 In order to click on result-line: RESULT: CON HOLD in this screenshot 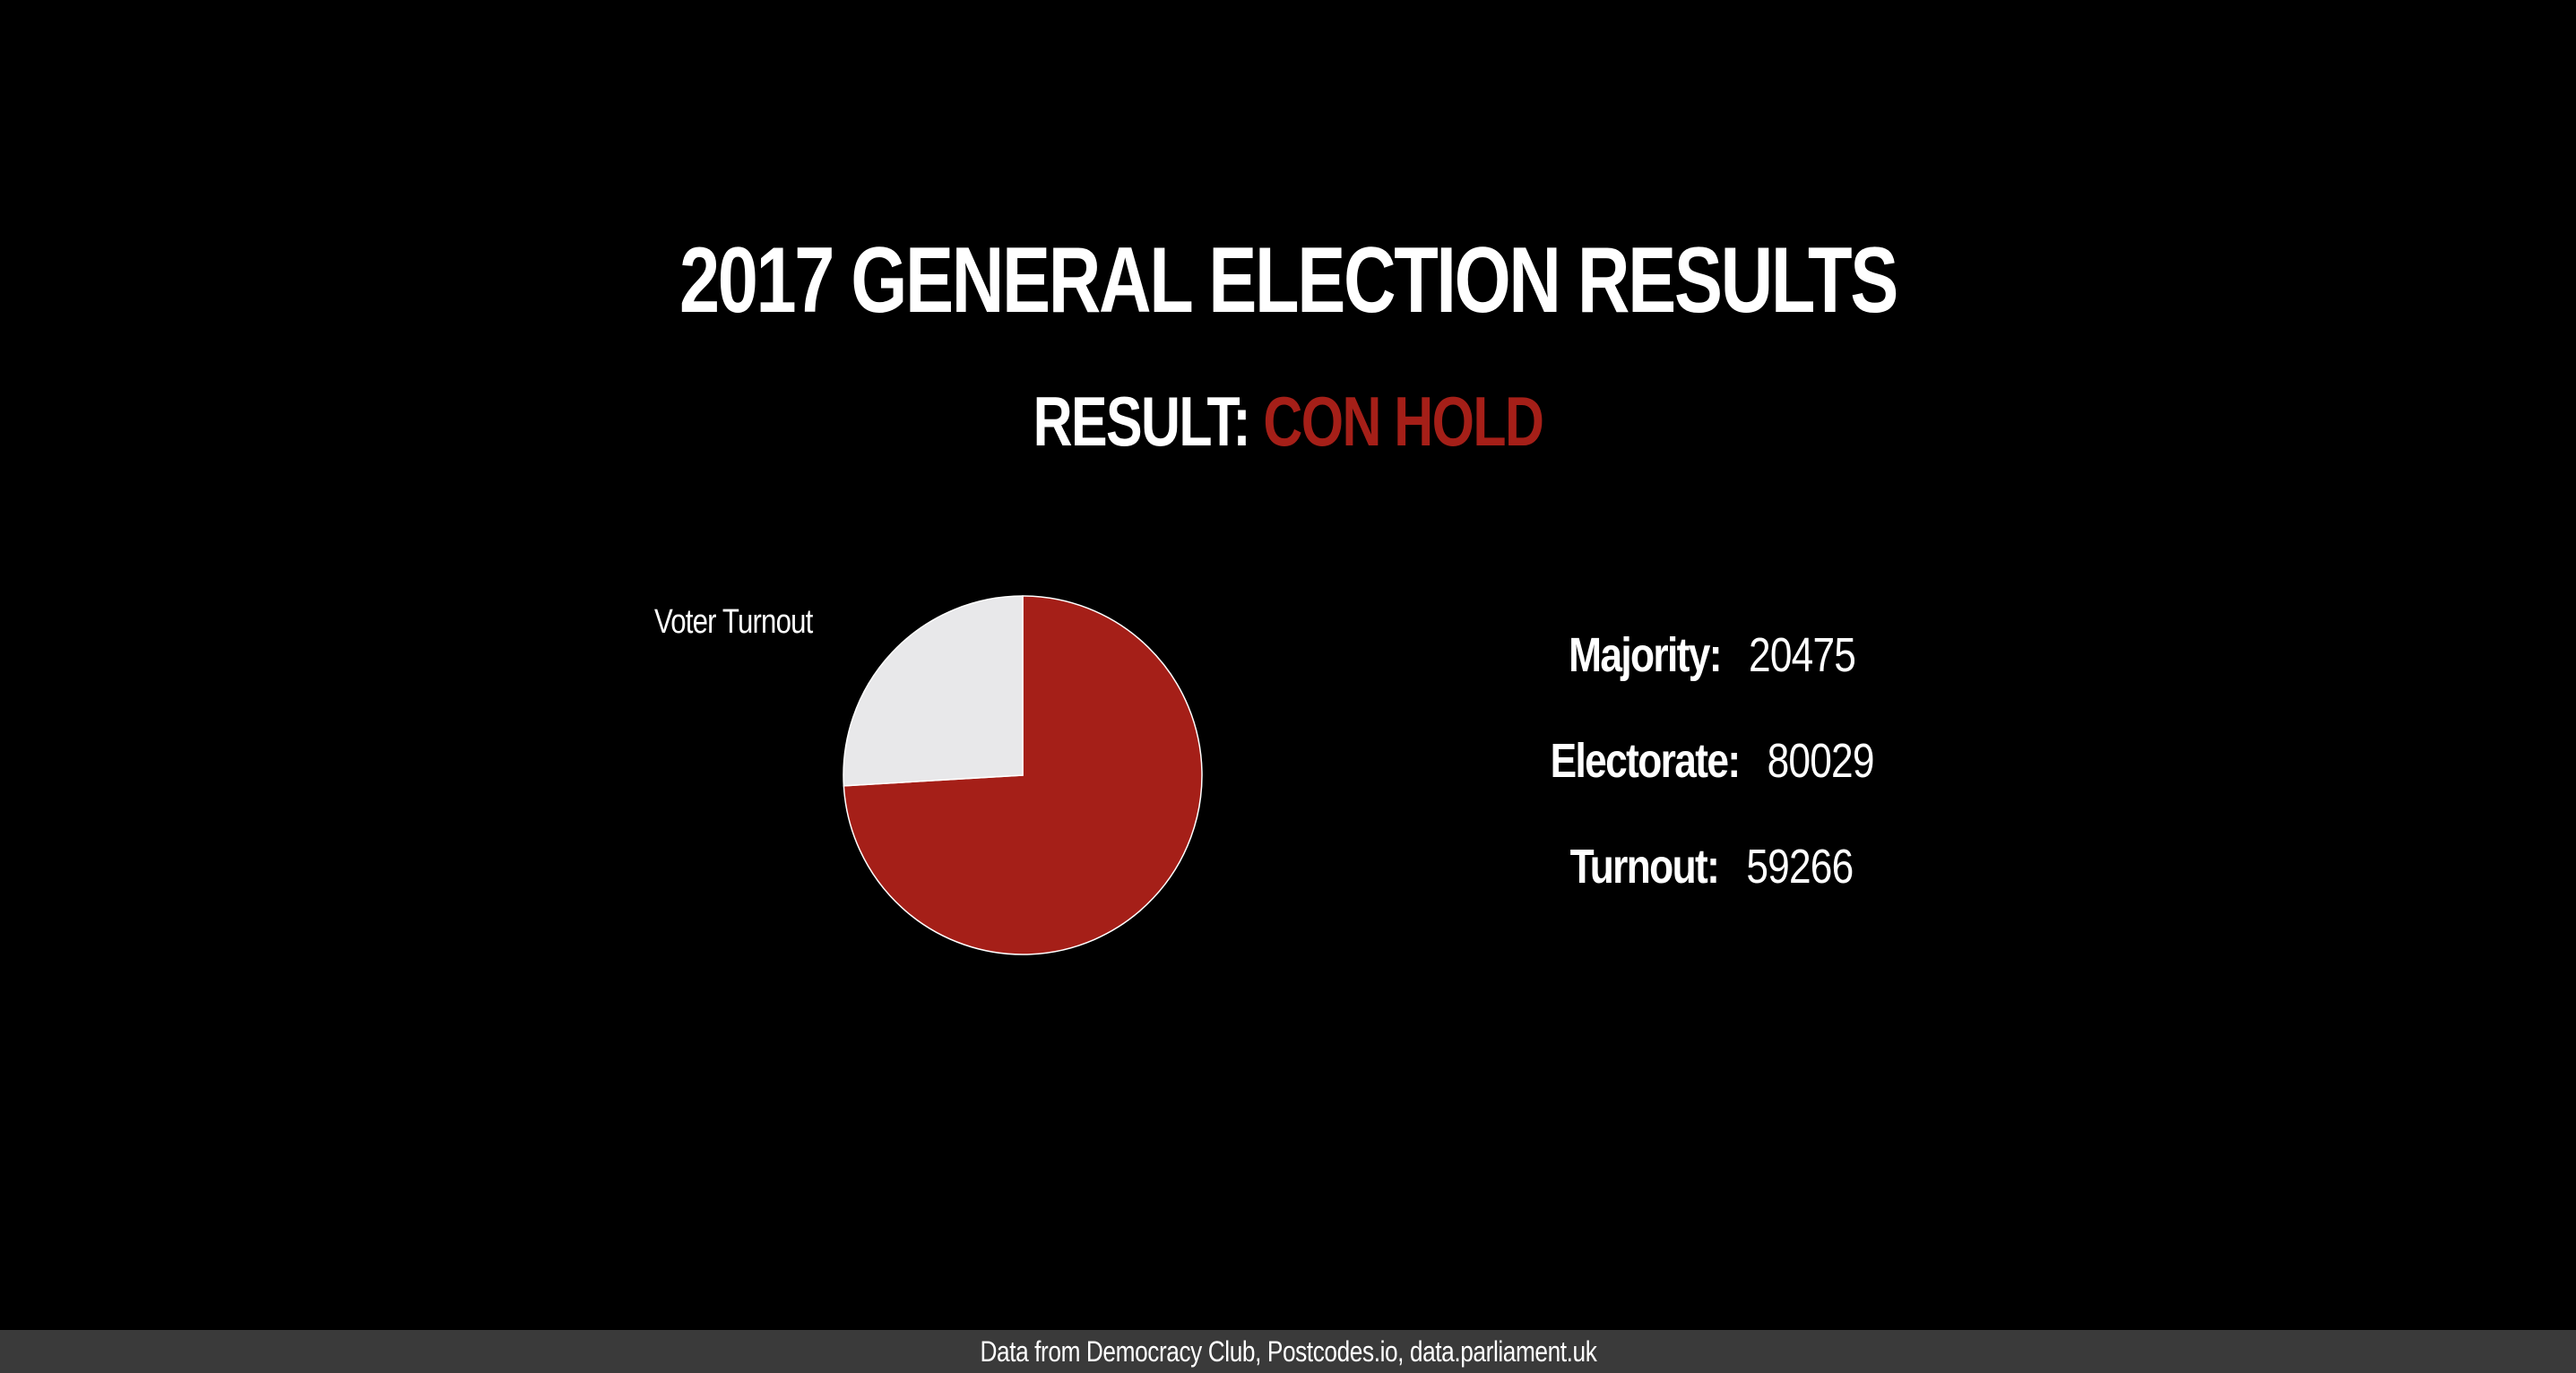, I will do `click(1288, 421)`.